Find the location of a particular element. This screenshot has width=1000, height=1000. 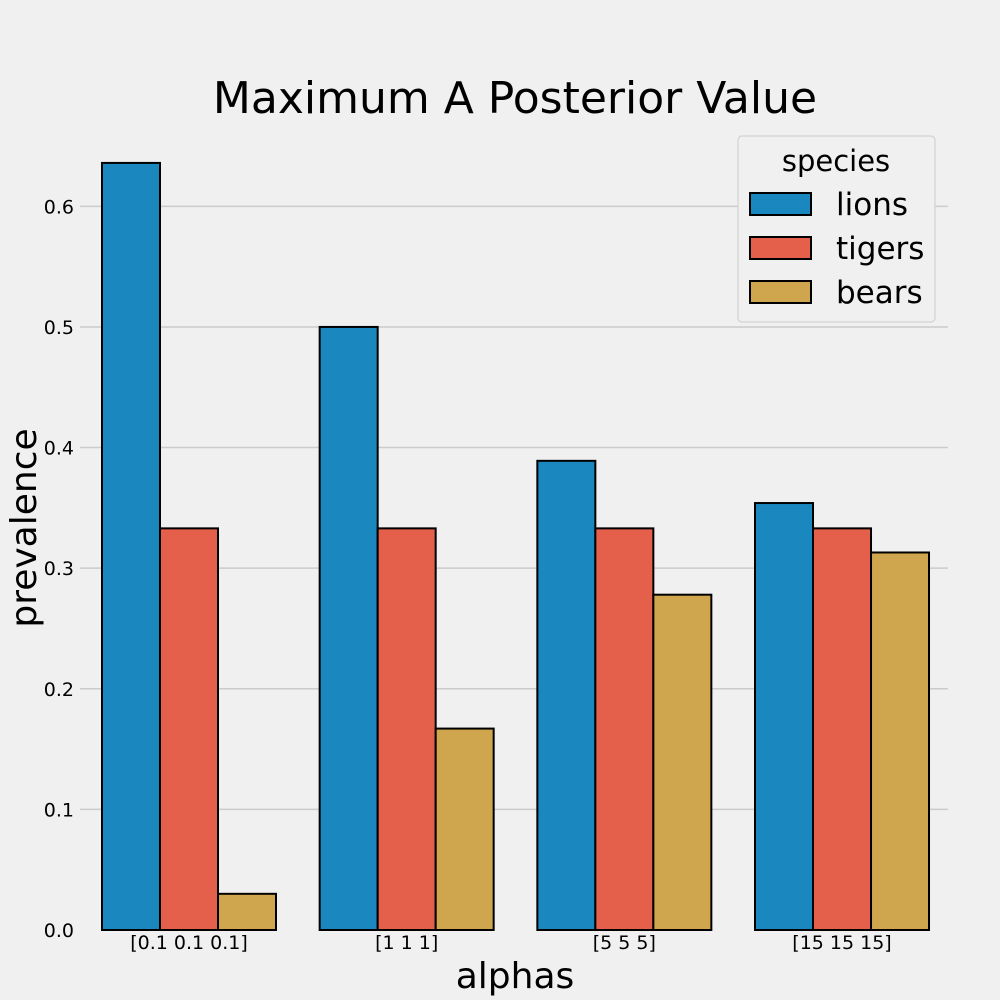

y-tick-label: 0.2 is located at coordinates (59, 690).